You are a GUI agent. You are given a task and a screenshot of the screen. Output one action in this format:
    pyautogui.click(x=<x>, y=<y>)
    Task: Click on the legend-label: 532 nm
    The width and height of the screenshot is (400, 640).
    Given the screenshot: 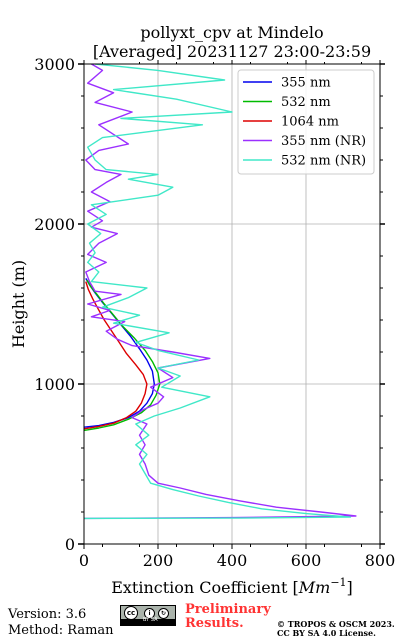 What is the action you would take?
    pyautogui.click(x=306, y=102)
    